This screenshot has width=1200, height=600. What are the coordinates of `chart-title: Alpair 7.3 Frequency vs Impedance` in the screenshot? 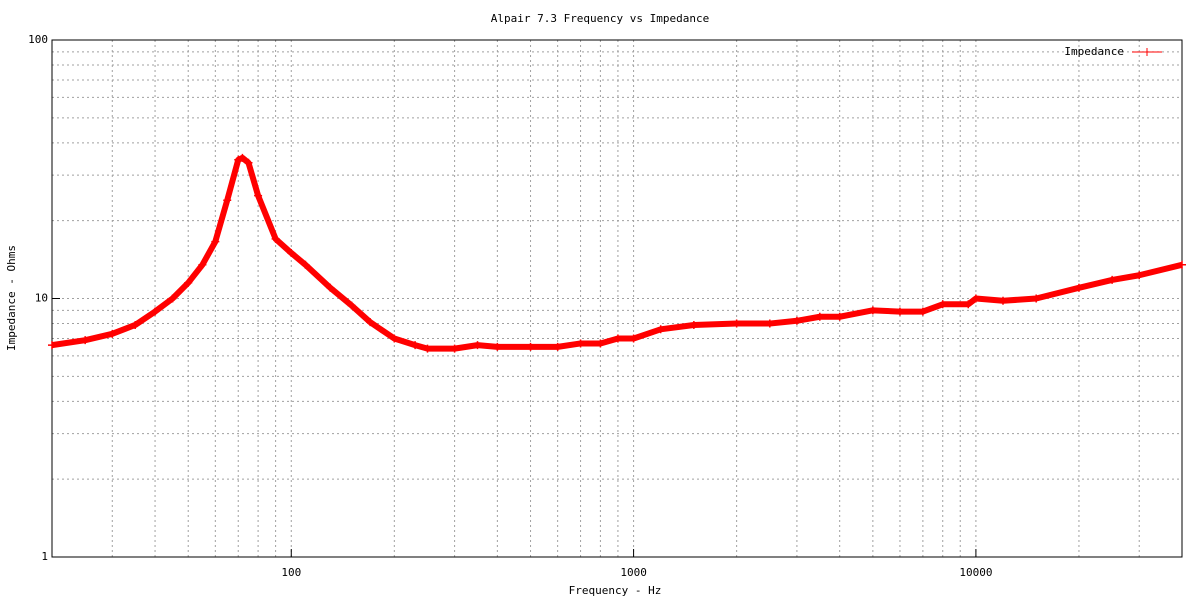 It's located at (600, 18).